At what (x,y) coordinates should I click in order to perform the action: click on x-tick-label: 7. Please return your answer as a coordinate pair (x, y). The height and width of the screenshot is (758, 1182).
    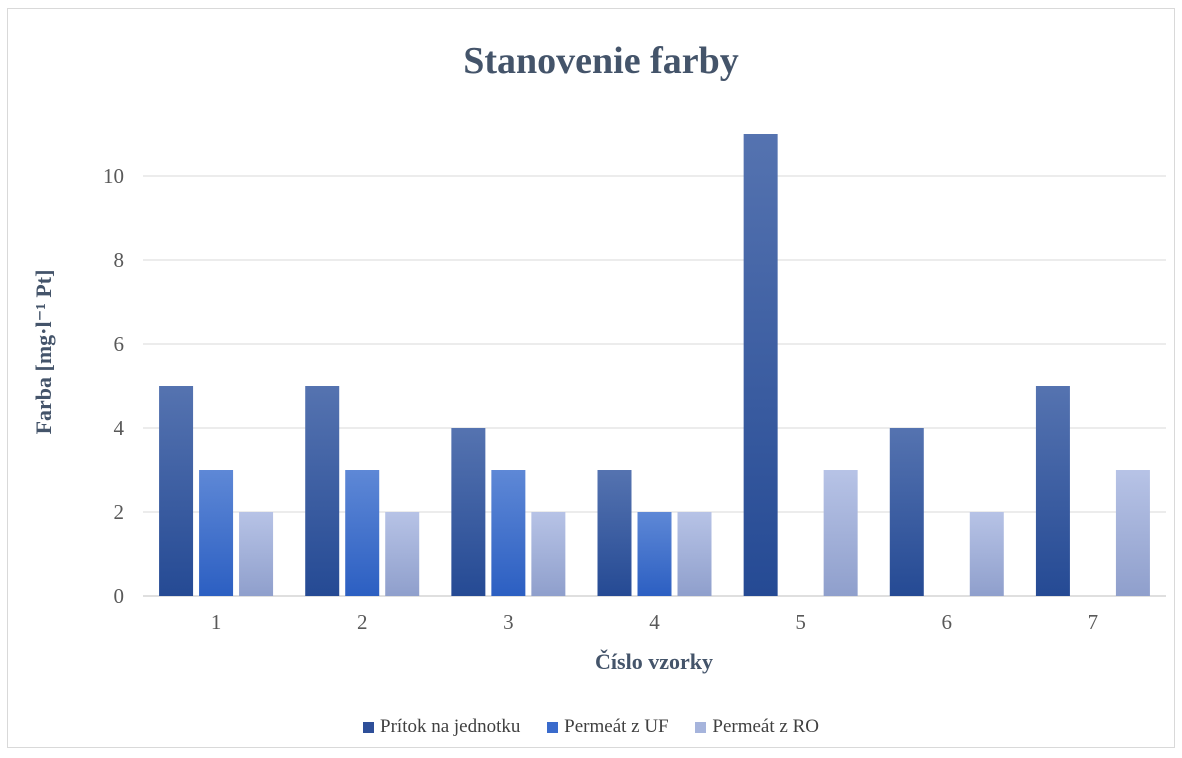
    Looking at the image, I should click on (1093, 622).